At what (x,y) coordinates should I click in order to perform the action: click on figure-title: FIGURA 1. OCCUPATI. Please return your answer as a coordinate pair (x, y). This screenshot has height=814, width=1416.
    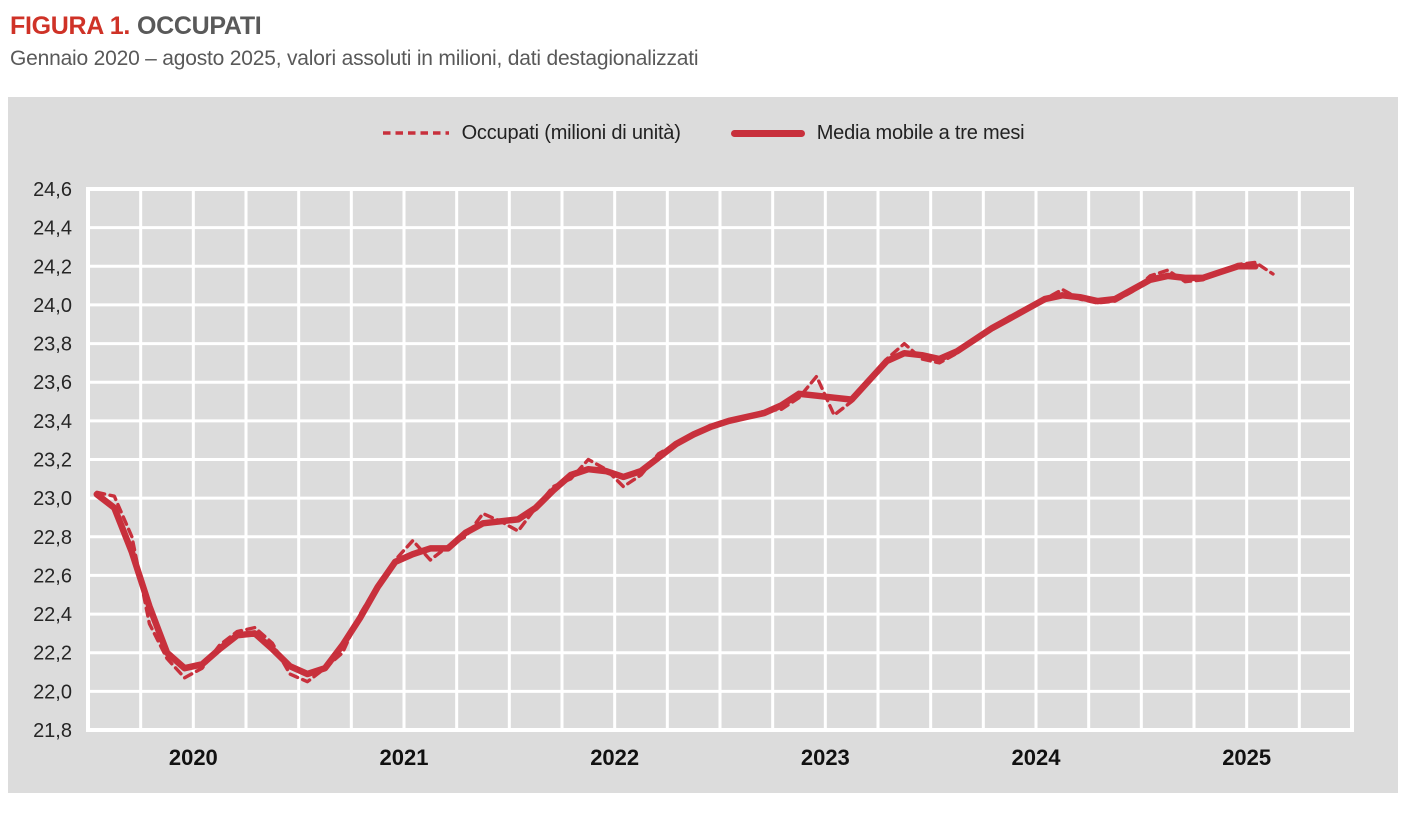
    Looking at the image, I should click on (354, 26).